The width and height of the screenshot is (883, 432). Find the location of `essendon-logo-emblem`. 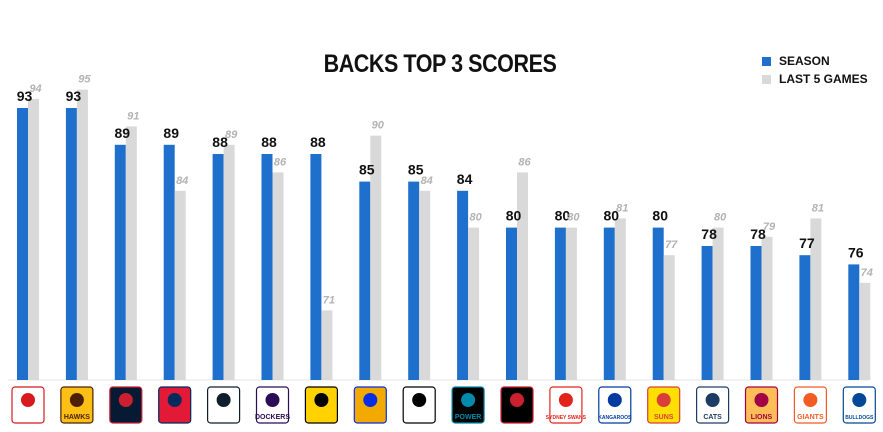

essendon-logo-emblem is located at coordinates (517, 400).